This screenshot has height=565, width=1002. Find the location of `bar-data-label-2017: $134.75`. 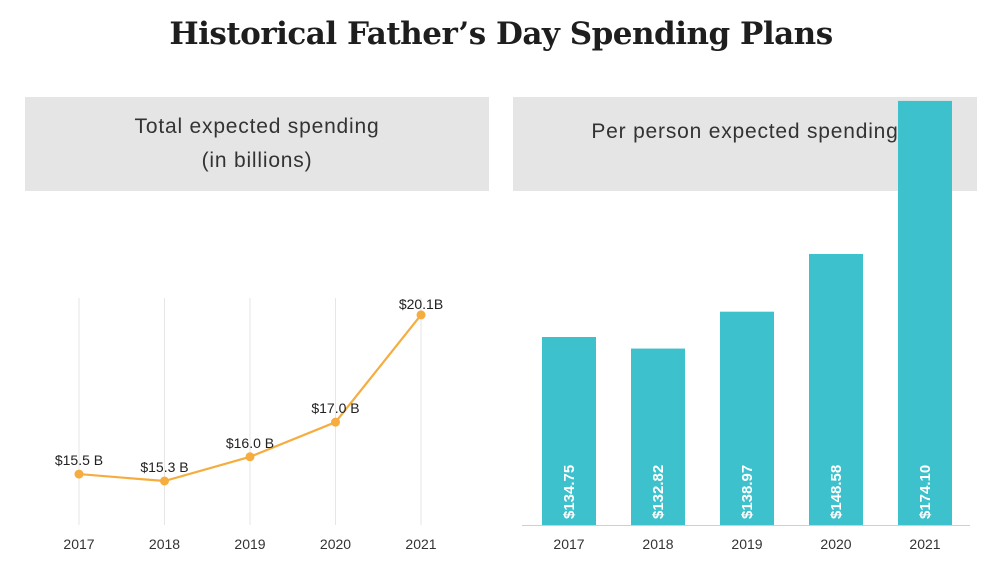

bar-data-label-2017: $134.75 is located at coordinates (569, 492).